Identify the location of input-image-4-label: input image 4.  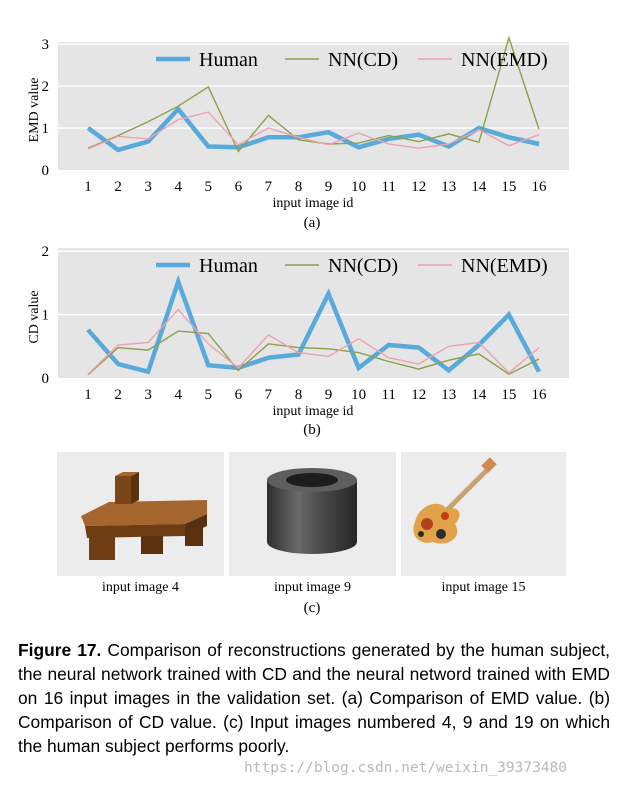
(140, 587).